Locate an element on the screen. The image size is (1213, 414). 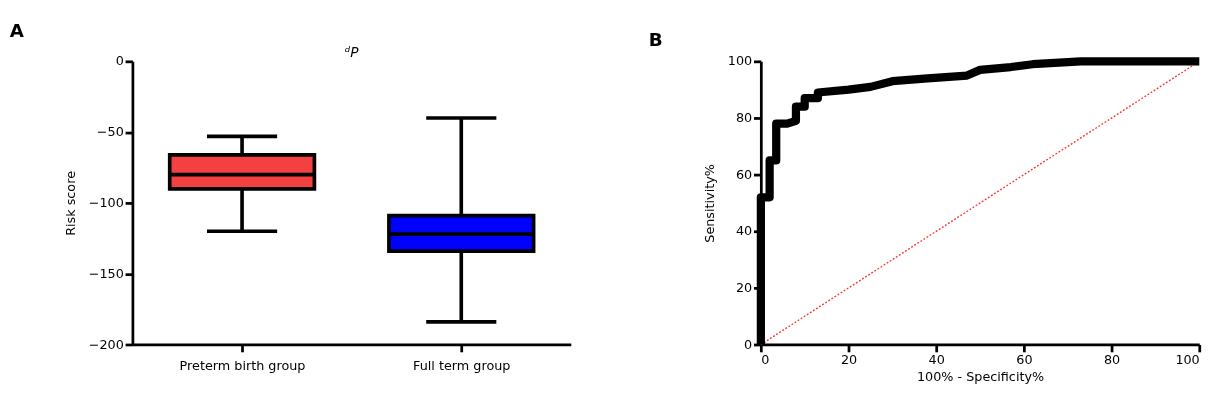
y-tick-label: −200 is located at coordinates (106, 344).